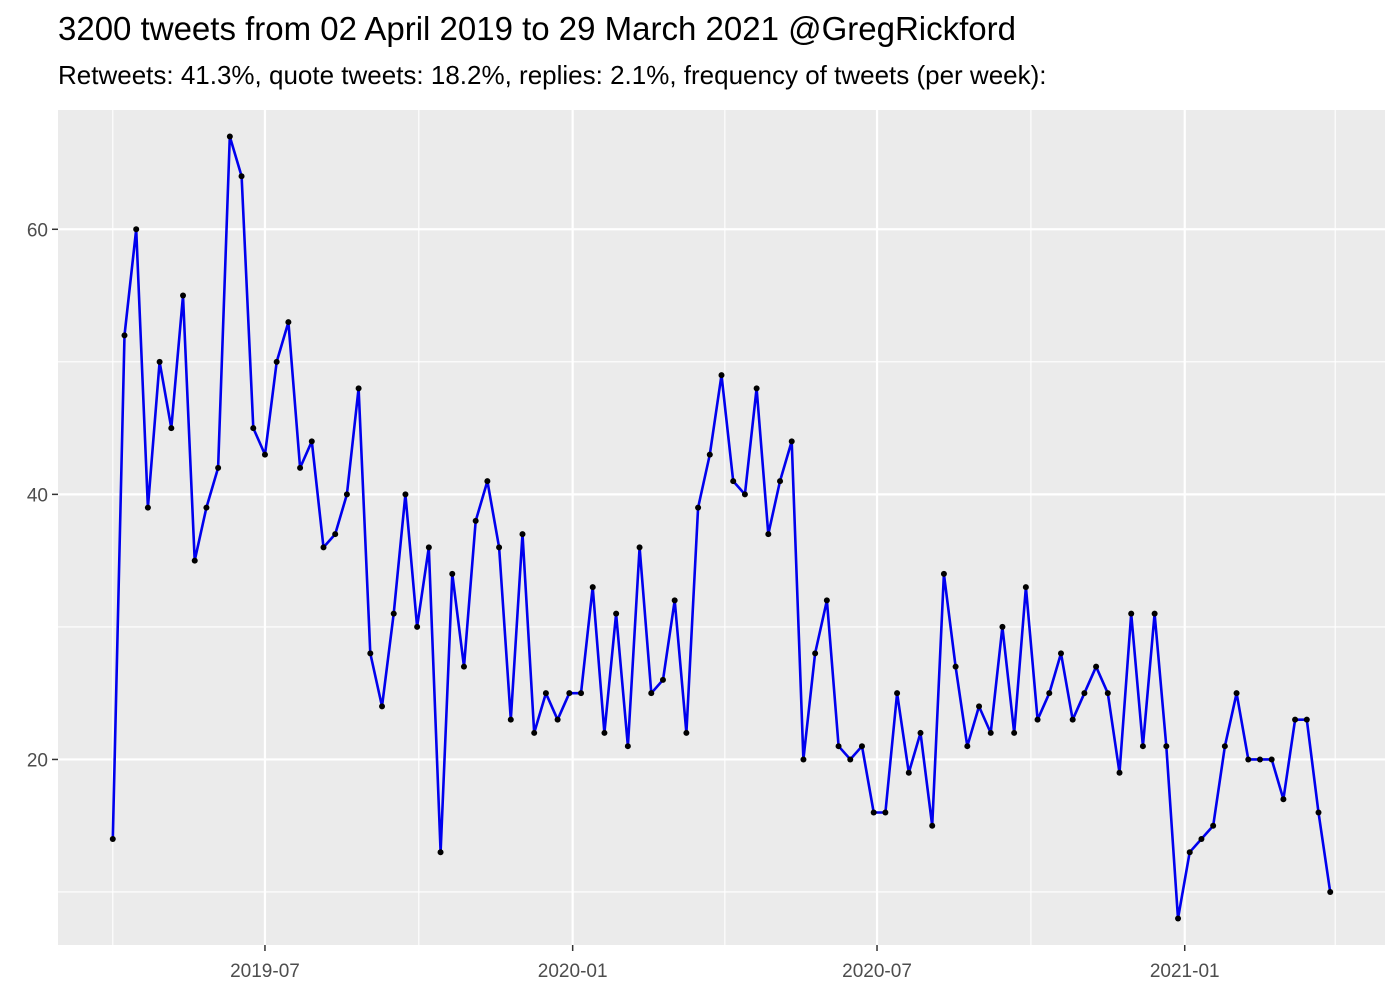  I want to click on y-tick-label: 60, so click(37, 230).